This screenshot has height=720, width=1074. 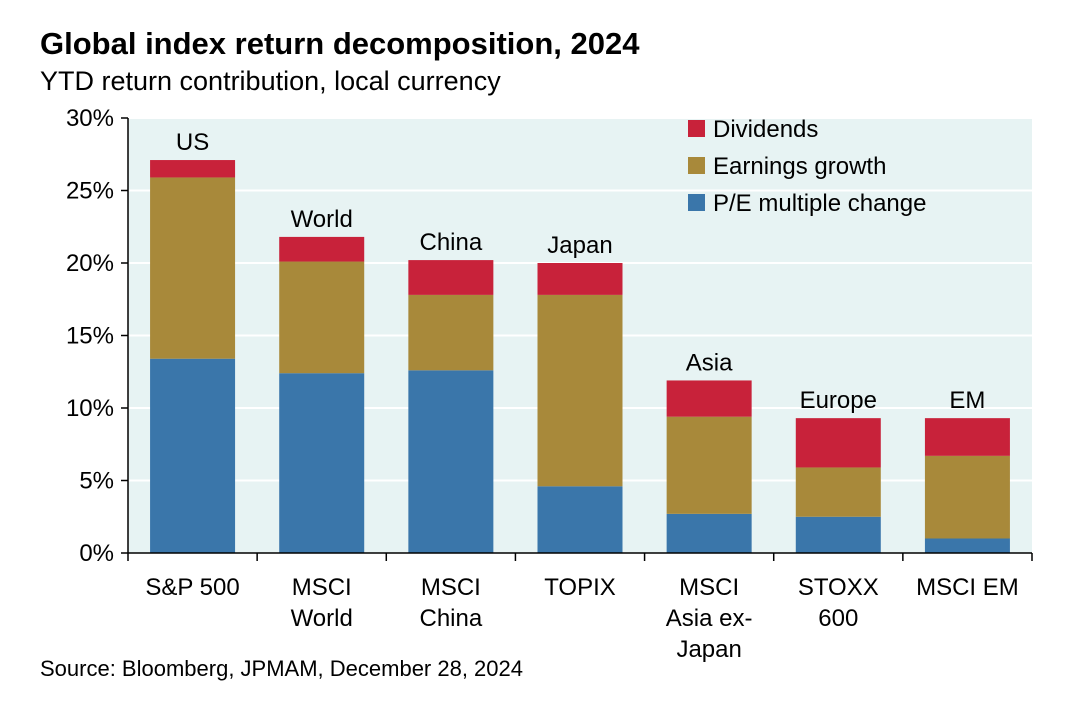 I want to click on x-tick-label-5-line-2: Asia ex-, so click(x=709, y=618).